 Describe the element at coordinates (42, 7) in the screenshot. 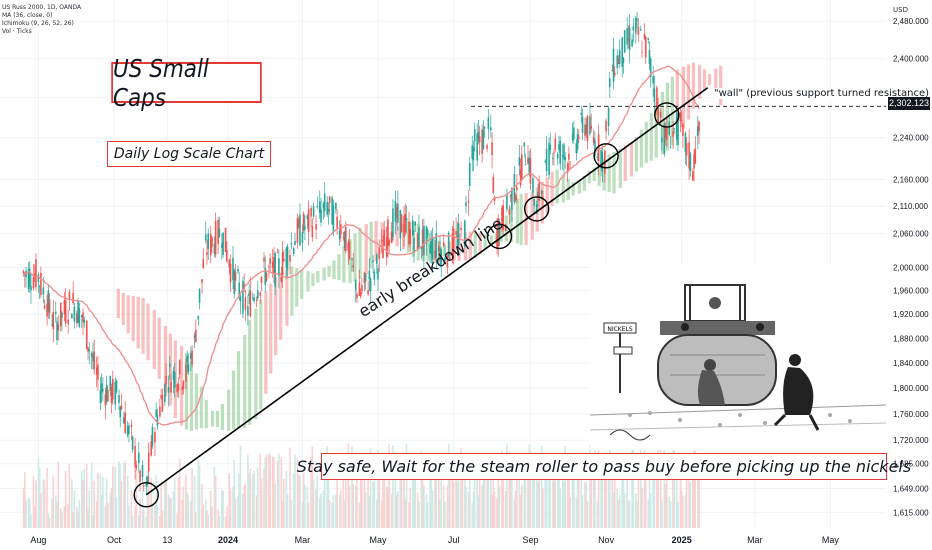

I see `symbol-label: US Russ 2000, 1D, OANDA` at that location.